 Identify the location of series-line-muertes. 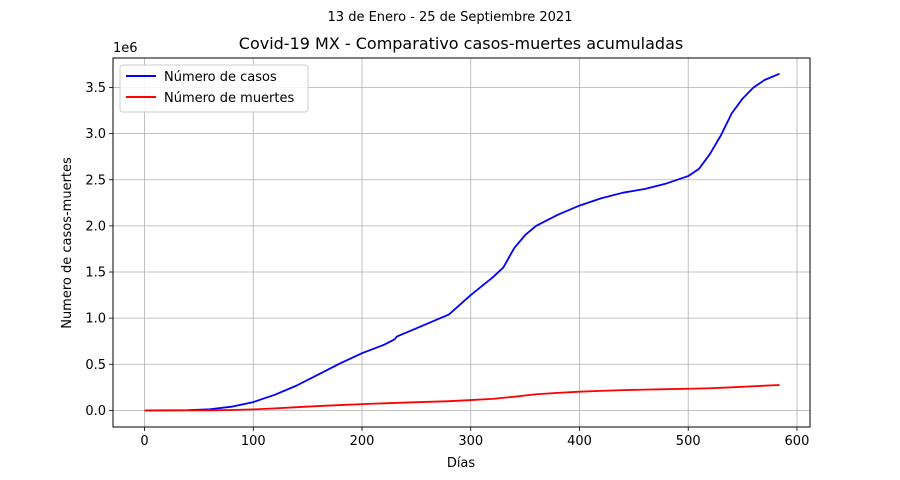
(462, 398).